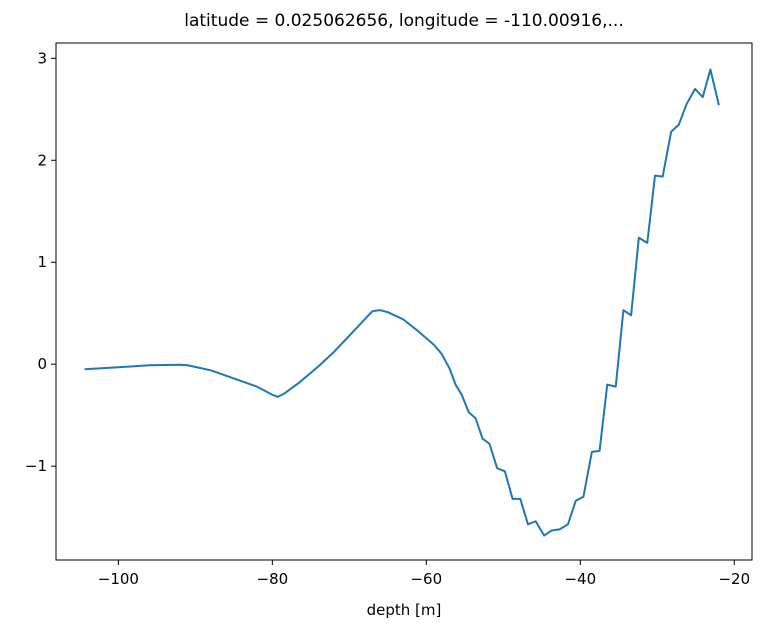 This screenshot has height=638, width=764. I want to click on x-tick-label: −20, so click(734, 579).